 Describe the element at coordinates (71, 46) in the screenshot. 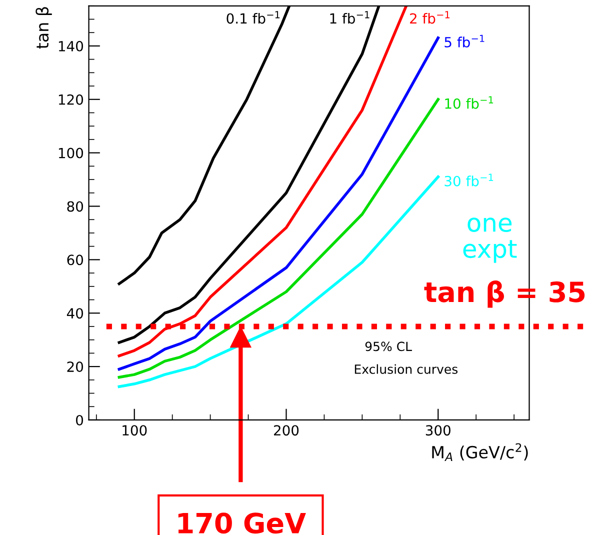

I see `y-tick-label: 140` at that location.